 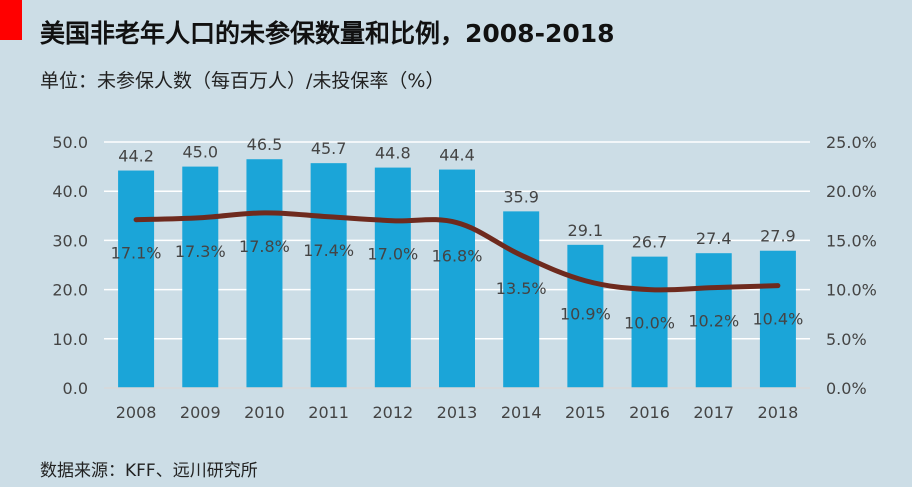 I want to click on bar-value-label: 26.7, so click(x=650, y=242).